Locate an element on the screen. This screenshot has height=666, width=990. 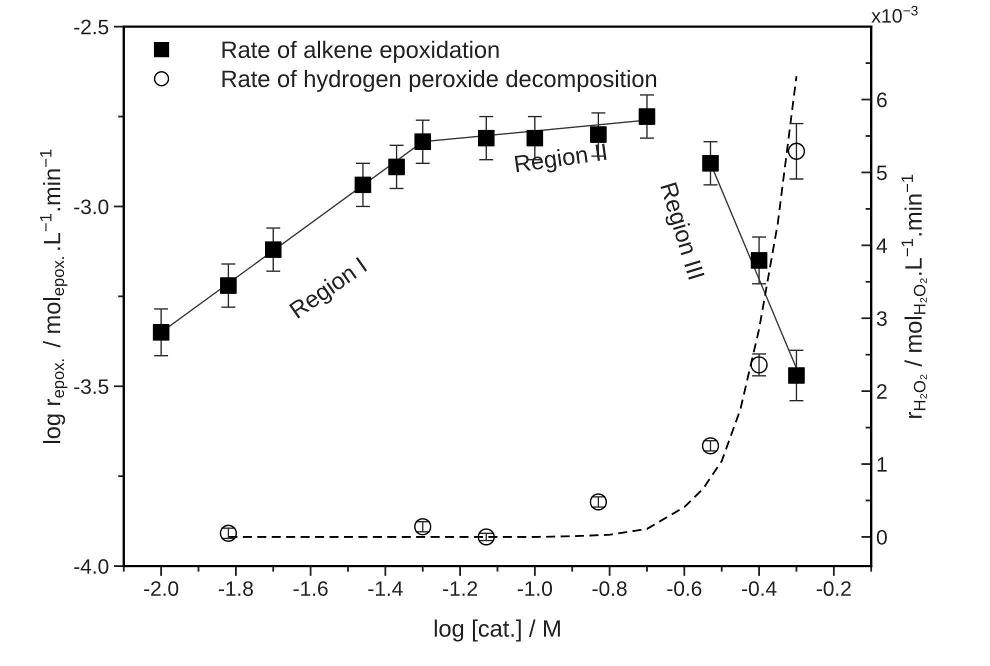
y2-axis-title: r$_{H₂O₂}$ / mol$_{H₂O₂}$.L$^{−1}$.min$^{−1}$ is located at coordinates (914, 296).